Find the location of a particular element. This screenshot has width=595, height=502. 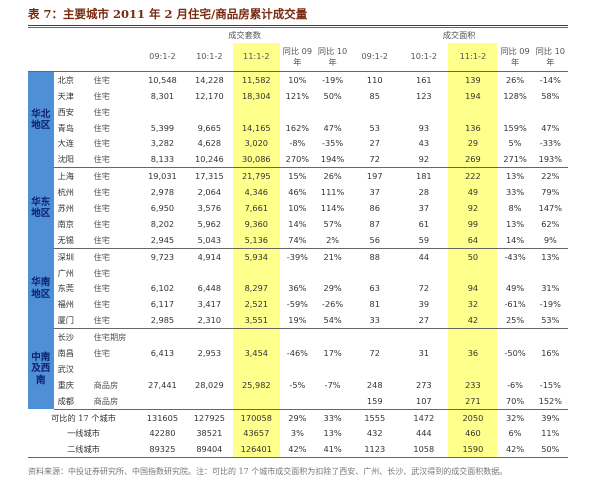

value-cell: 47% is located at coordinates (332, 127).